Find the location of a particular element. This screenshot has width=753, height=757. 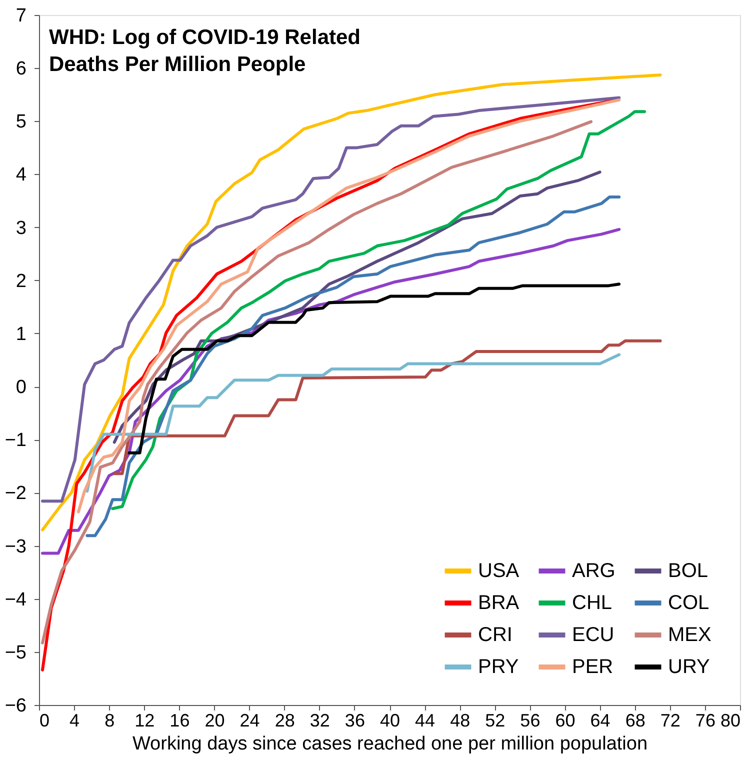

legend-label: USA is located at coordinates (499, 571).